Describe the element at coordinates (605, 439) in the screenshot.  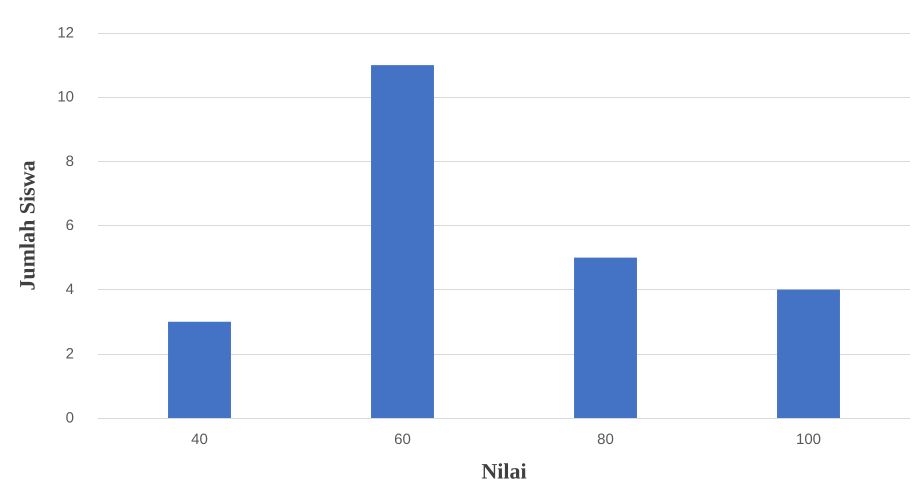
I see `x-tick-label: 80` at that location.